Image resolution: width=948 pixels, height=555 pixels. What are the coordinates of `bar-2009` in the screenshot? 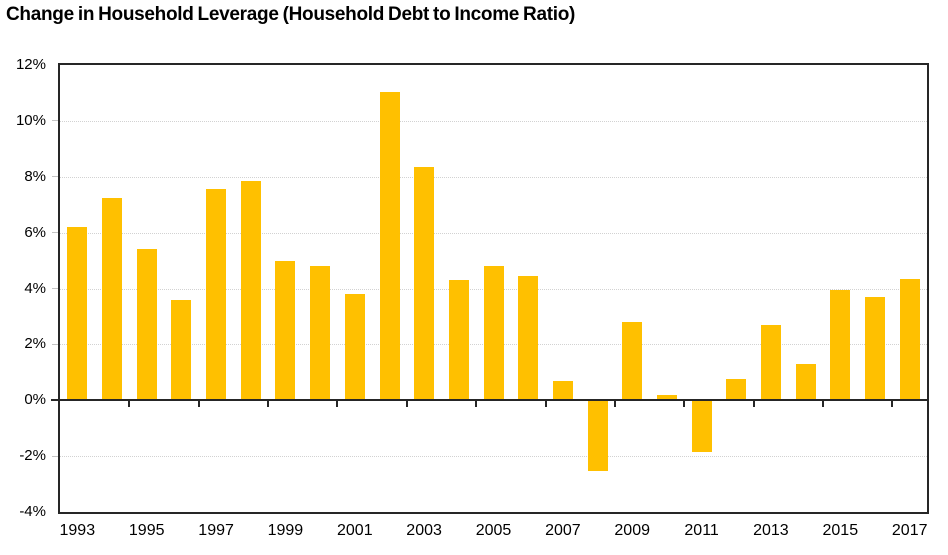 It's located at (632, 361).